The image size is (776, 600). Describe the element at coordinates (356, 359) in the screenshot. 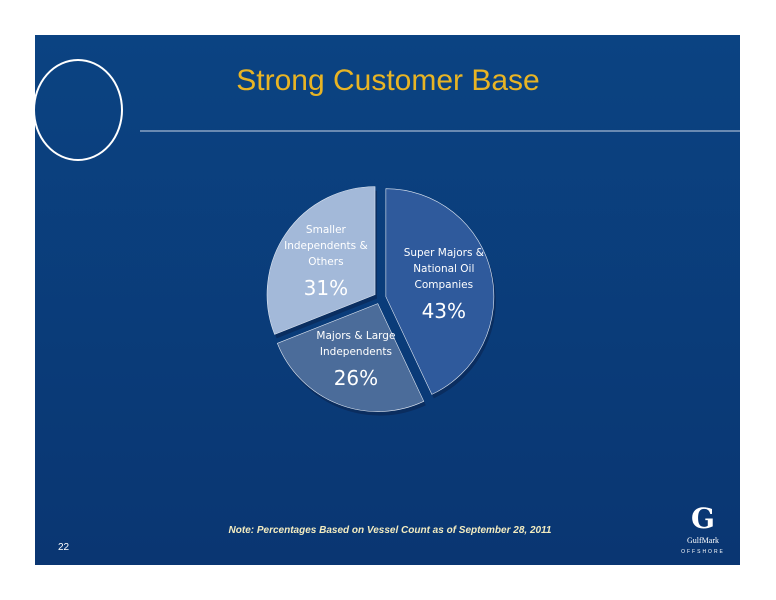

I see `slice-label: Majors & Large Independents 26%` at that location.